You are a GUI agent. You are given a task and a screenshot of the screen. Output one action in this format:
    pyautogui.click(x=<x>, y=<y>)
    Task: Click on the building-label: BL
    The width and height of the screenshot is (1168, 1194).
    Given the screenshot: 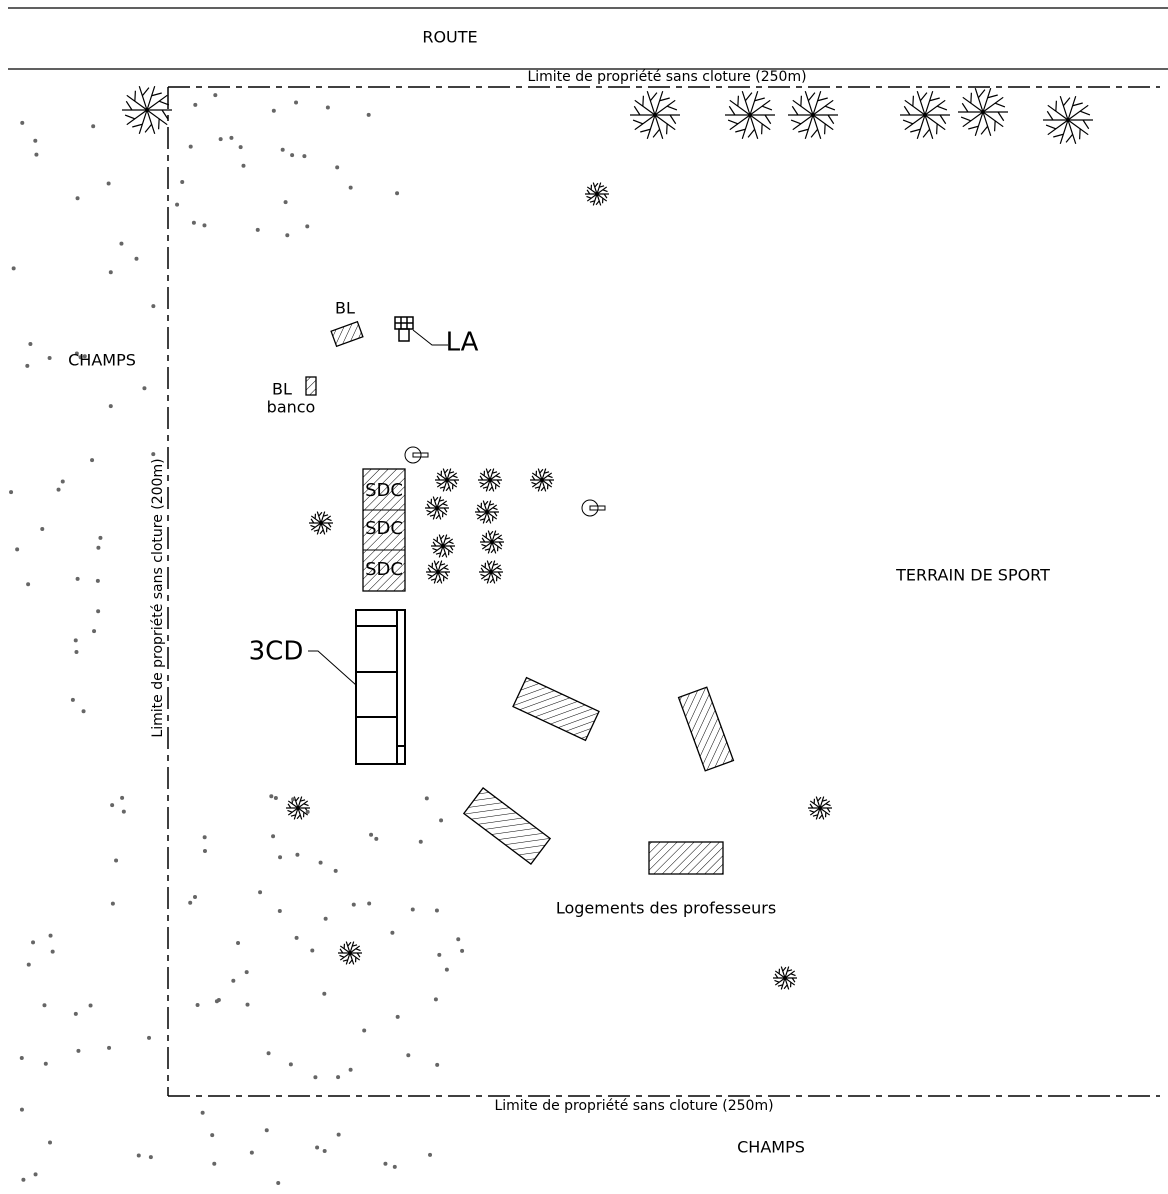 What is the action you would take?
    pyautogui.click(x=282, y=389)
    